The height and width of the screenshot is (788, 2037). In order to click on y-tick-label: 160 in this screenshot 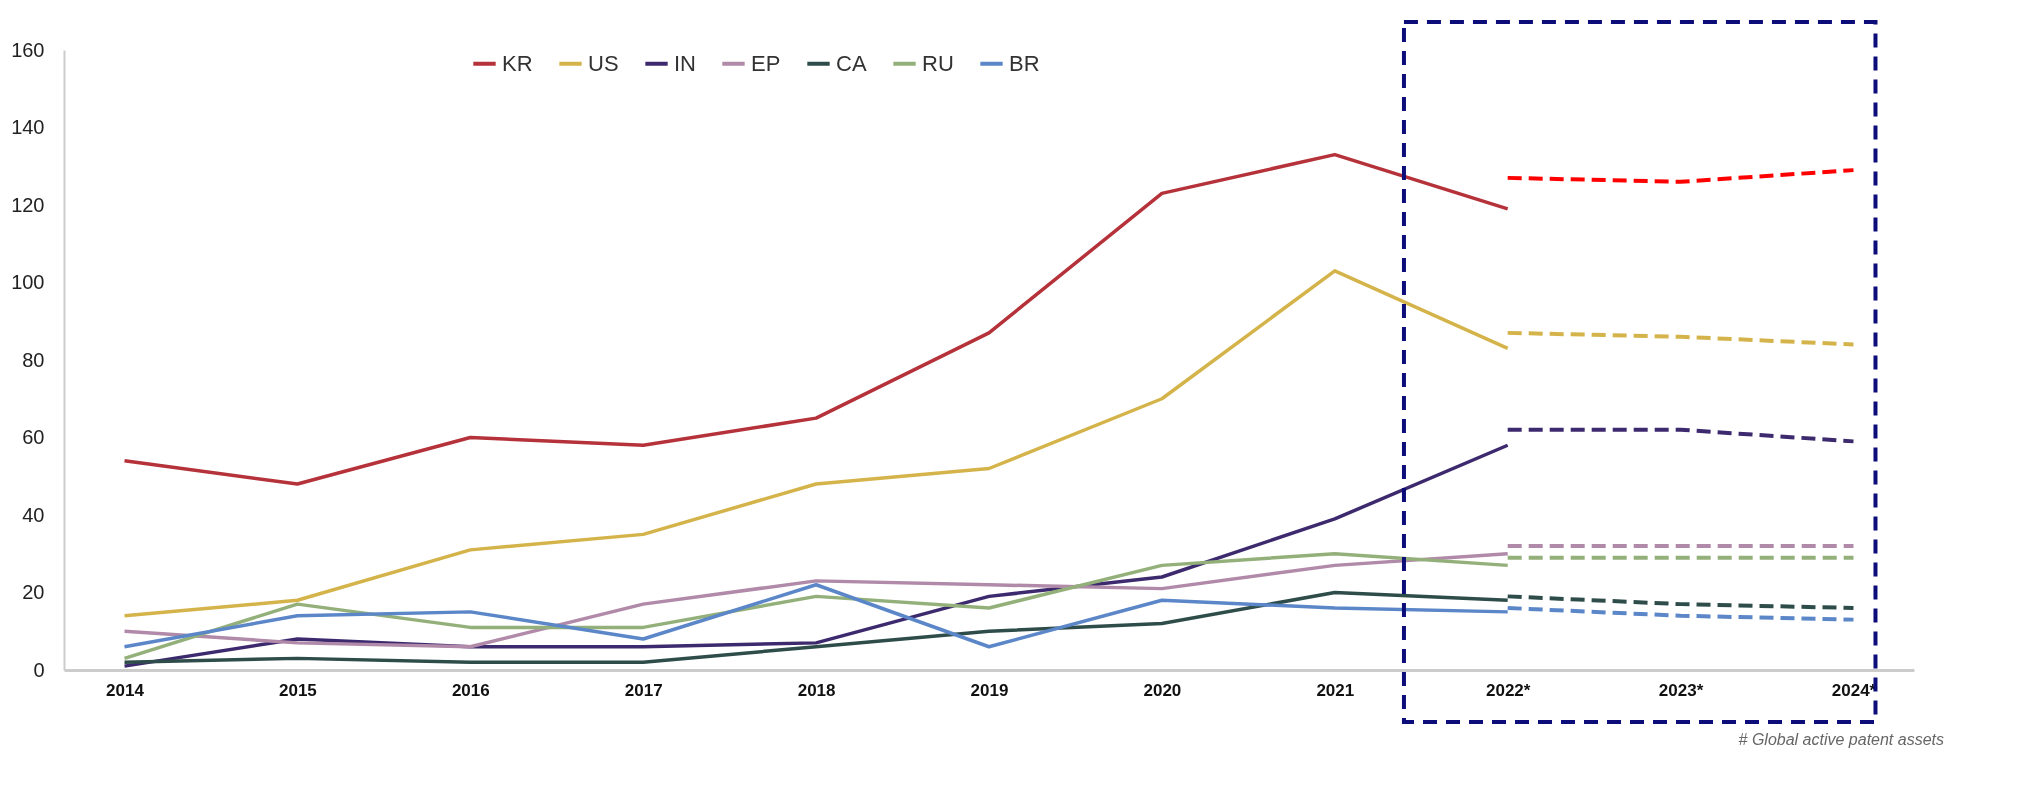, I will do `click(28, 49)`.